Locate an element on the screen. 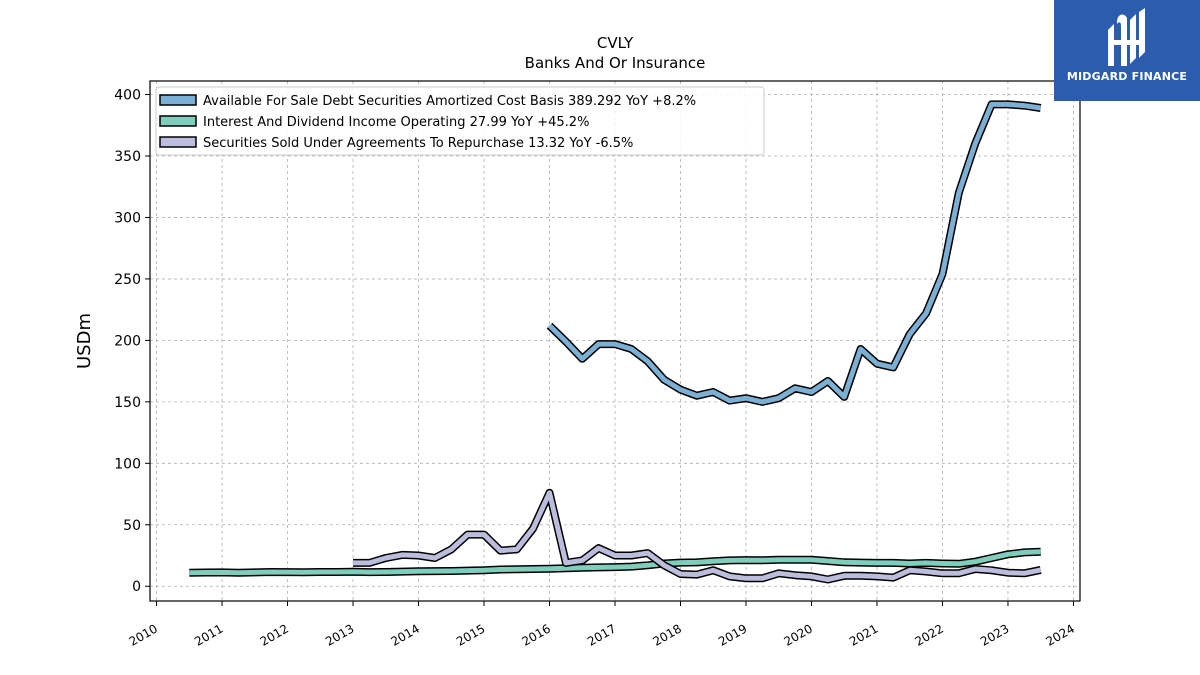 The height and width of the screenshot is (675, 1200). y-tick-label: 400 is located at coordinates (127, 96).